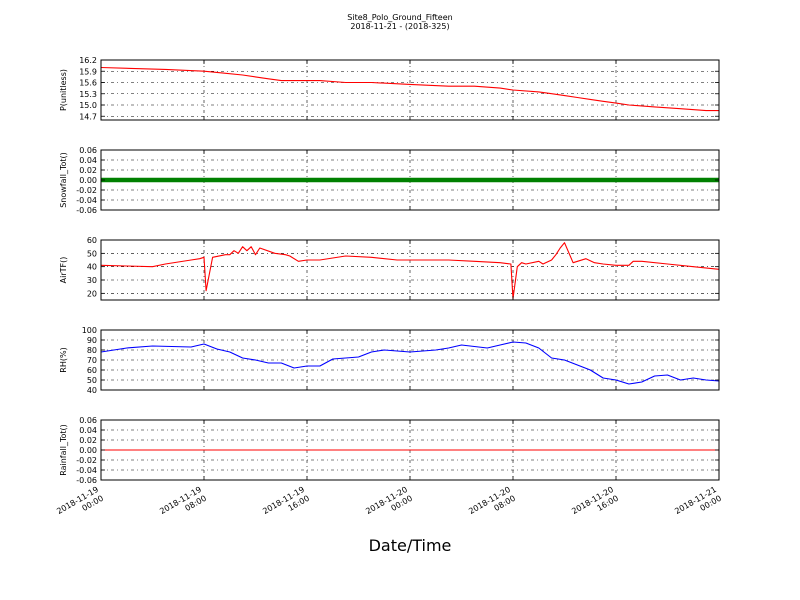 The image size is (800, 600). Describe the element at coordinates (89, 330) in the screenshot. I see `y-tick-label: 100` at that location.